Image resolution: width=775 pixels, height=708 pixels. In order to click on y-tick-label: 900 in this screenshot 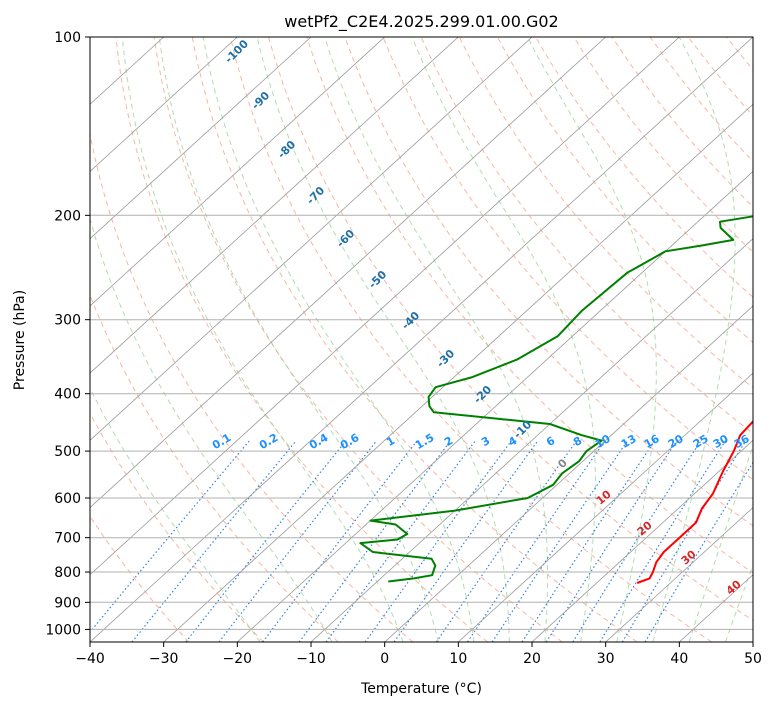, I will do `click(67, 603)`.